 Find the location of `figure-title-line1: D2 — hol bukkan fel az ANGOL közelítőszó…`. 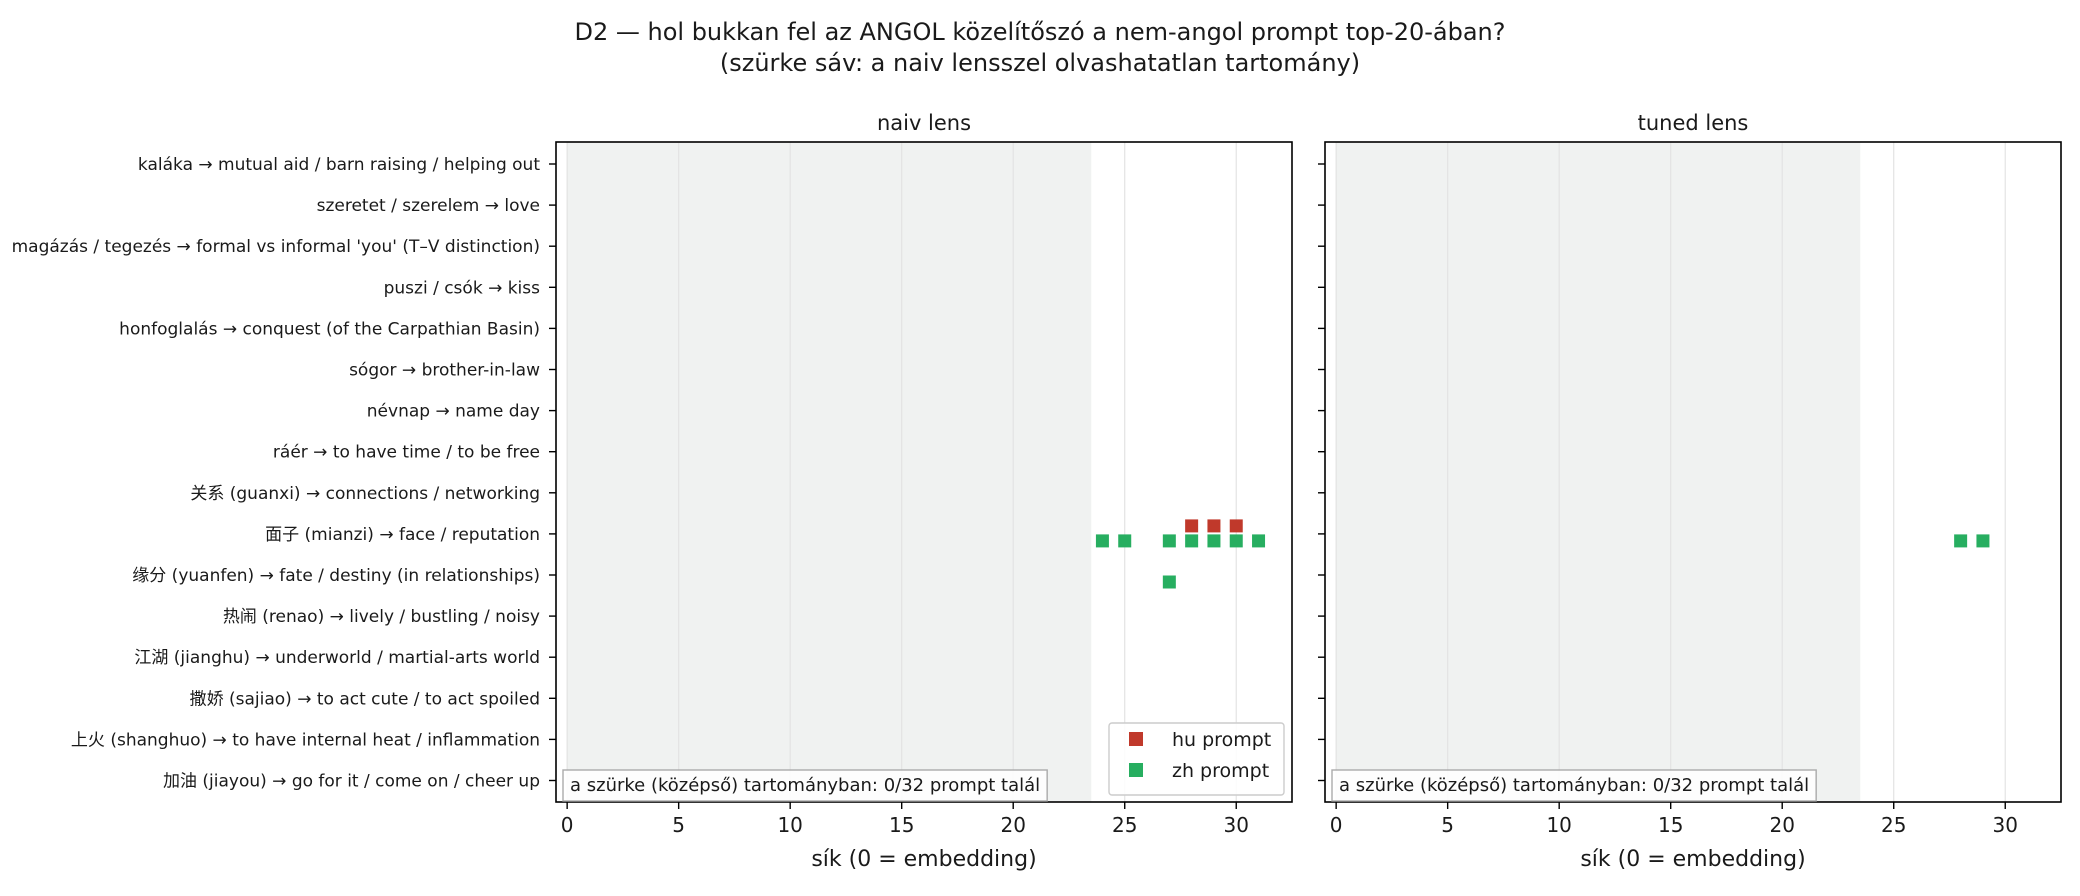

figure-title-line1: D2 — hol bukkan fel az ANGOL közelítőszó… is located at coordinates (1040, 32).